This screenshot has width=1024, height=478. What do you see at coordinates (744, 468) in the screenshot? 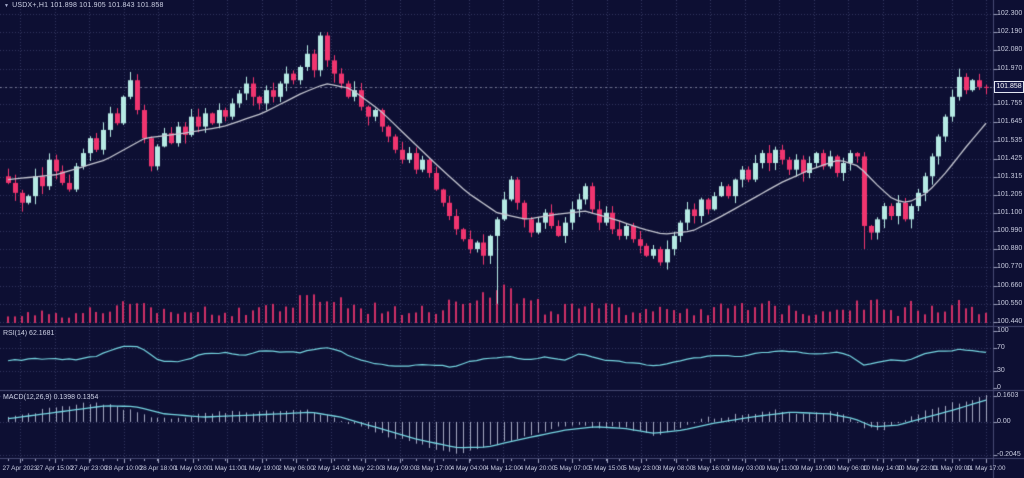
I see `time-axis-label: 9 May 03:00` at bounding box center [744, 468].